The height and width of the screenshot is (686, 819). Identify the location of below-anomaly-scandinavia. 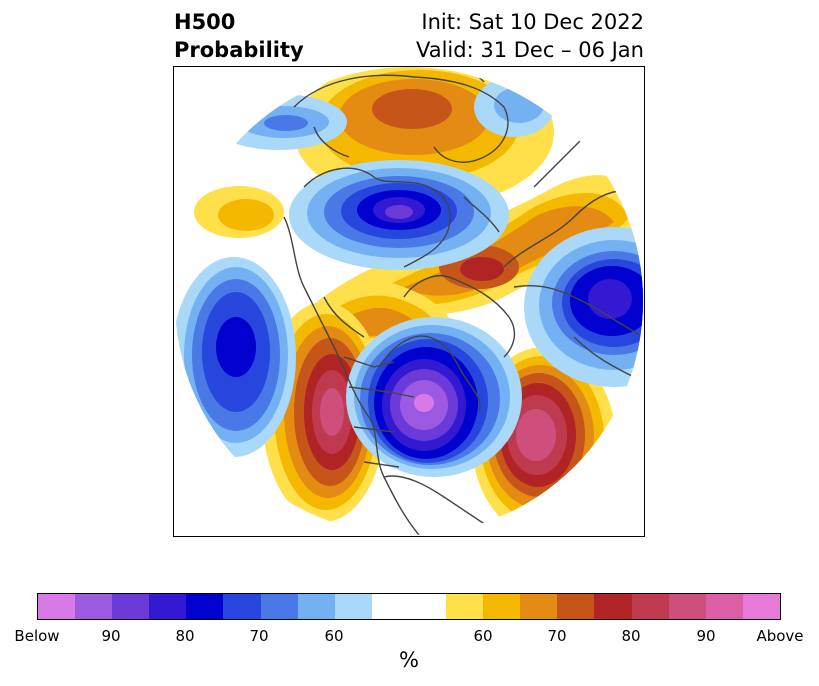
(514, 107).